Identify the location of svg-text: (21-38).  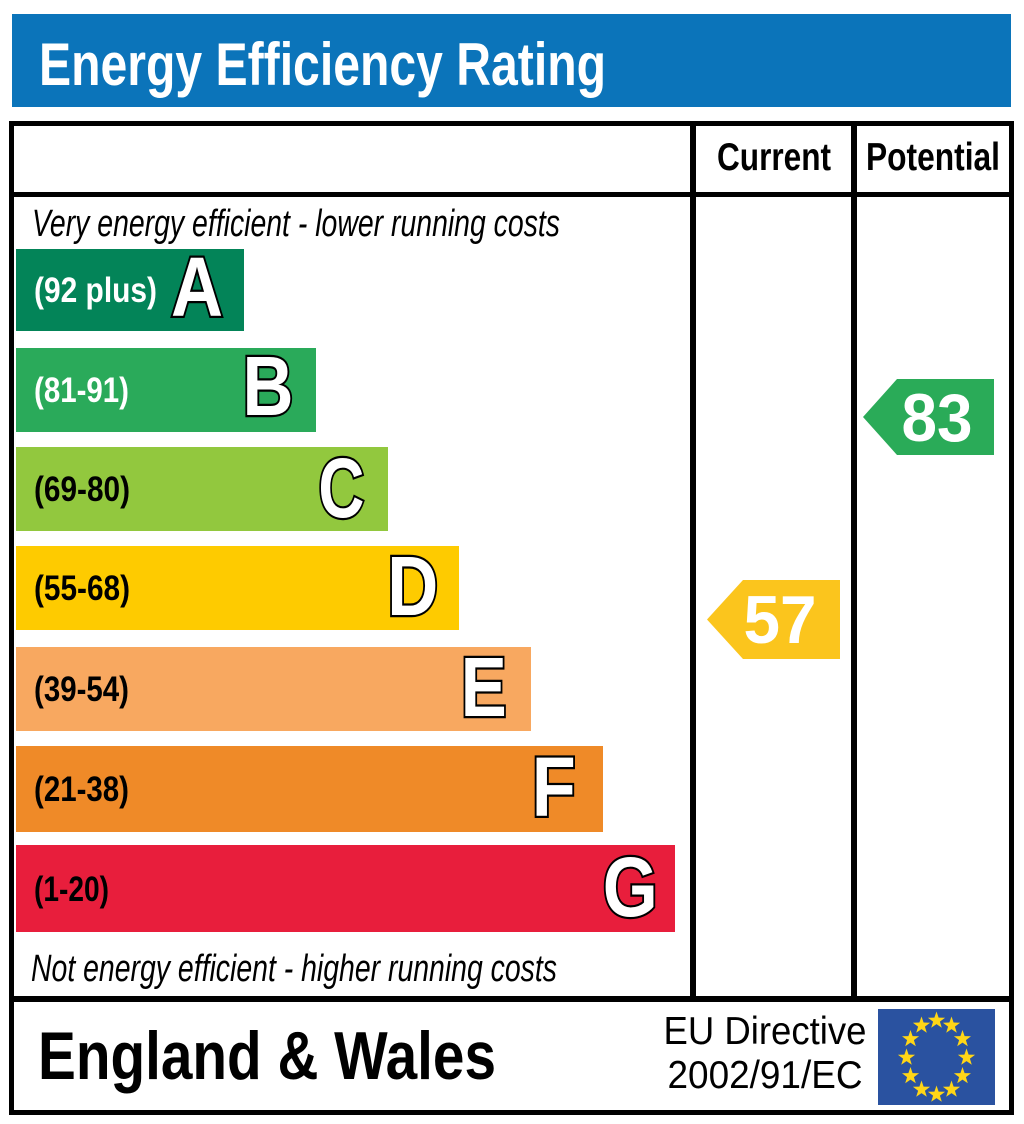
(81, 789).